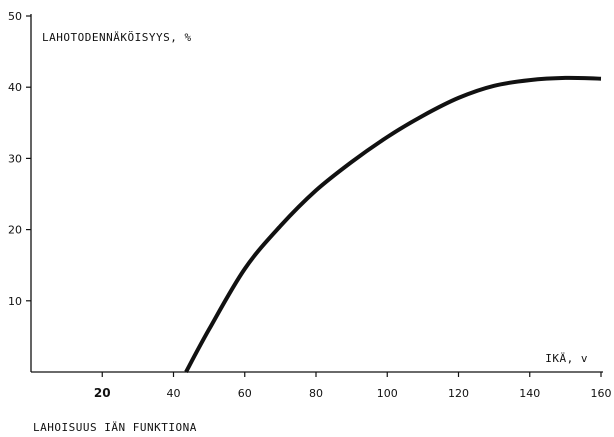 The image size is (614, 437). Describe the element at coordinates (245, 393) in the screenshot. I see `x-tick-label: 60` at that location.